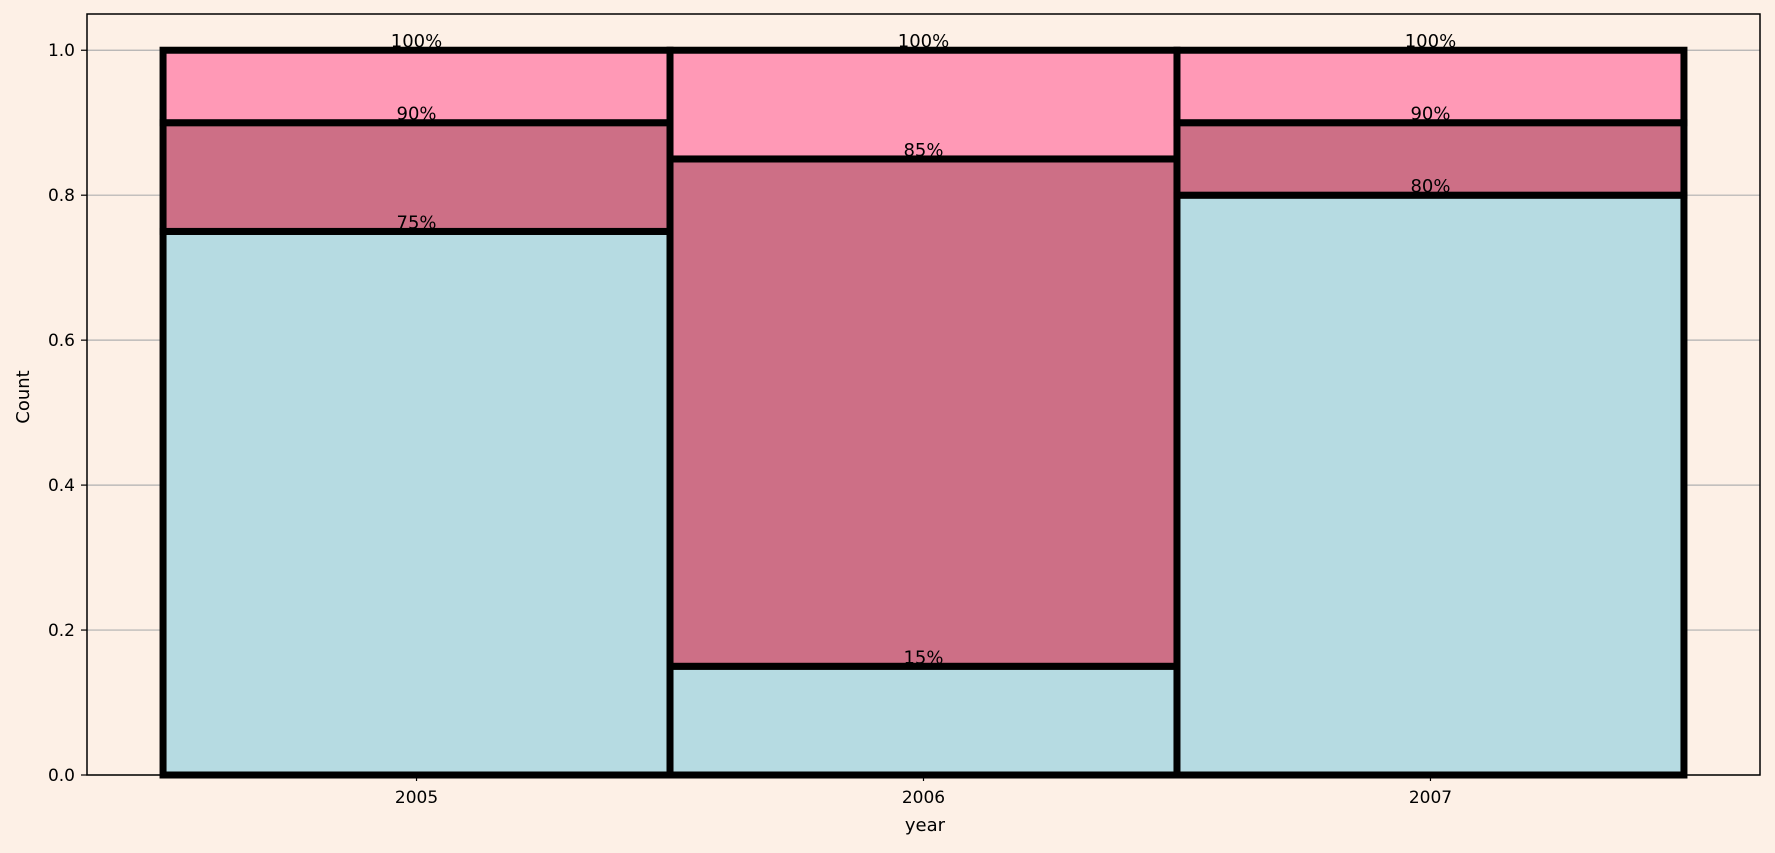 The height and width of the screenshot is (853, 1775). Describe the element at coordinates (923, 798) in the screenshot. I see `x-tick-label: 2006` at that location.